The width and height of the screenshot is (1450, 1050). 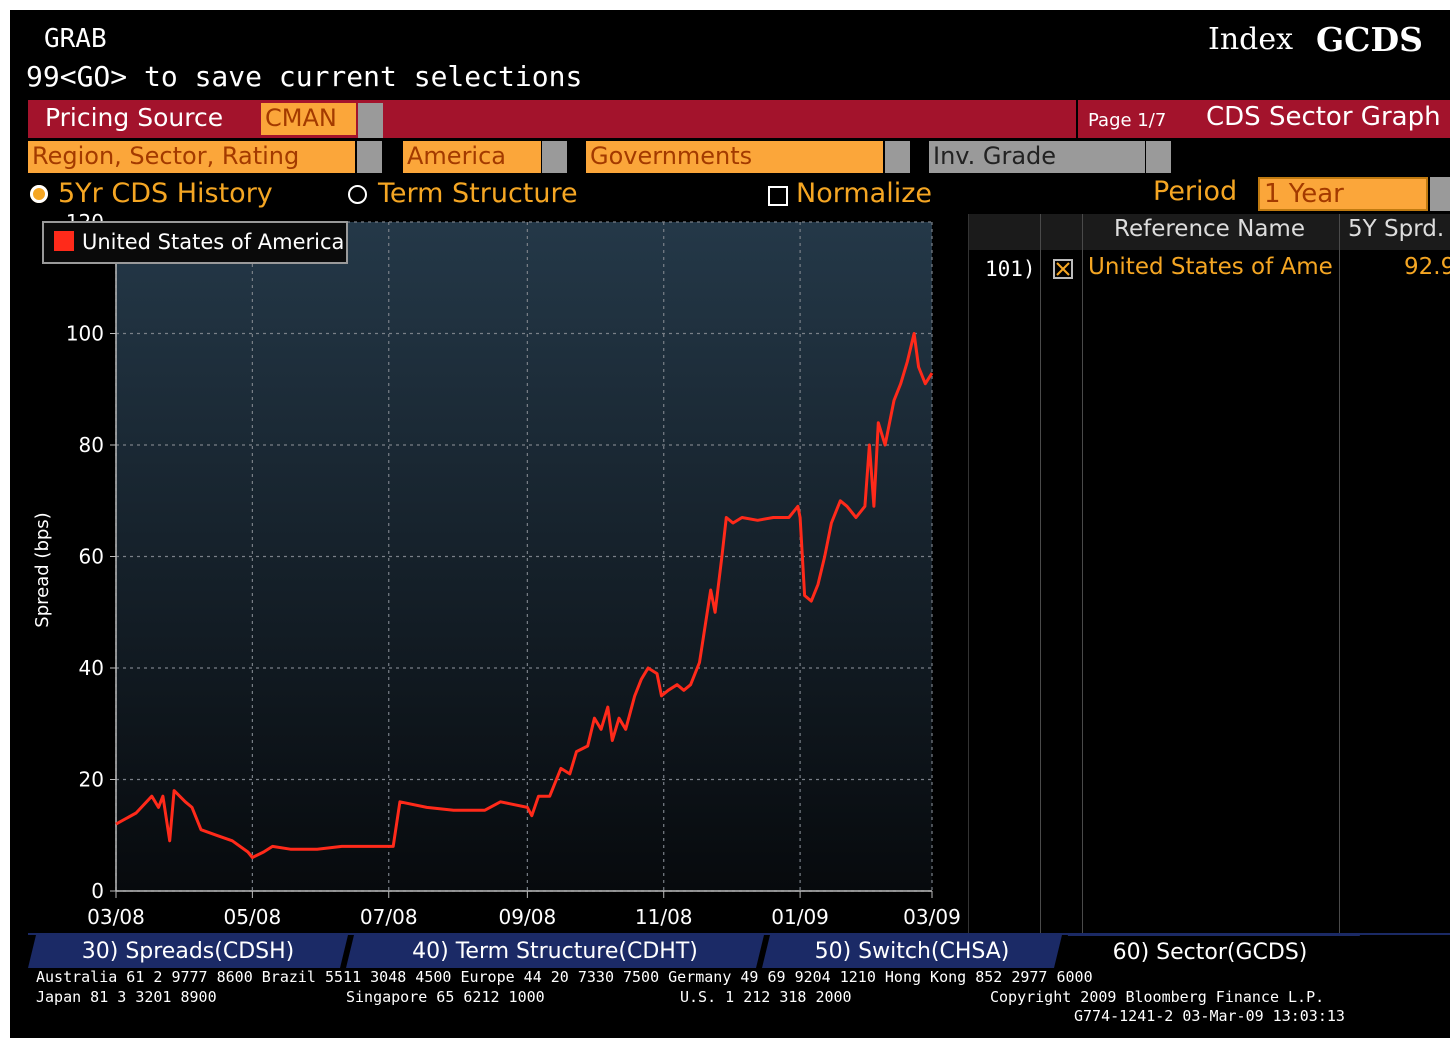 What do you see at coordinates (912, 951) in the screenshot?
I see `tab-switch: 50) Switch(CHSA)` at bounding box center [912, 951].